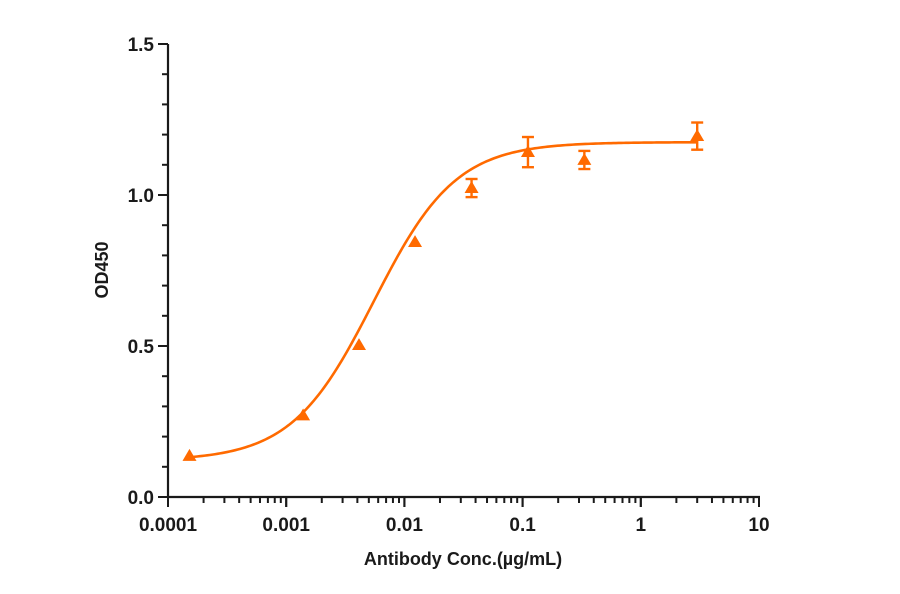  Describe the element at coordinates (286, 525) in the screenshot. I see `x-tick-label: 0.001` at that location.